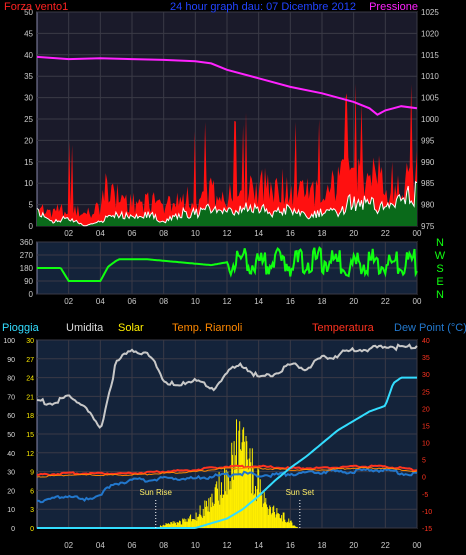  I want to click on y-right-tick-label: -5, so click(425, 495).